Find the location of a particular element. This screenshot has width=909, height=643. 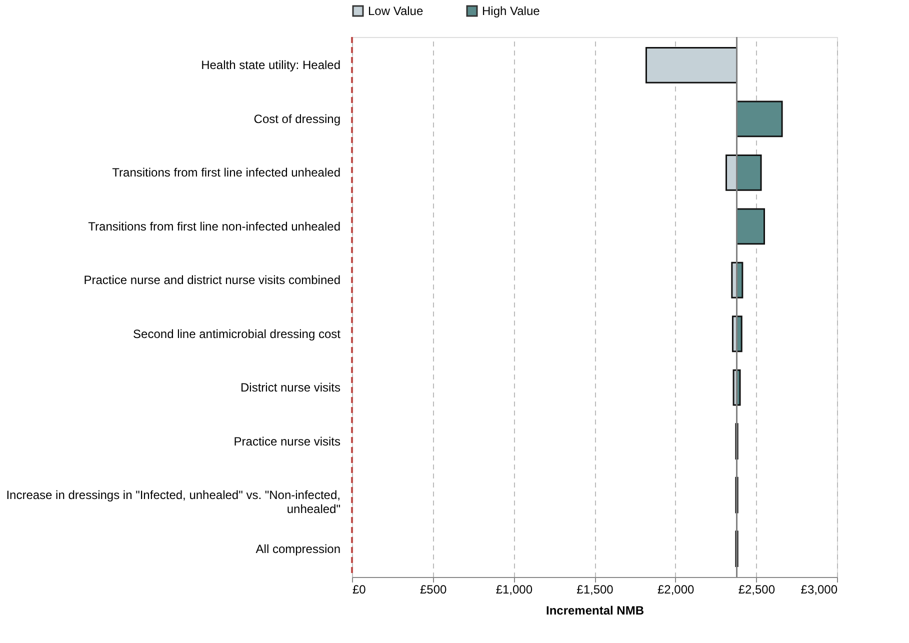

x-tick-label: £2,000 is located at coordinates (676, 589).